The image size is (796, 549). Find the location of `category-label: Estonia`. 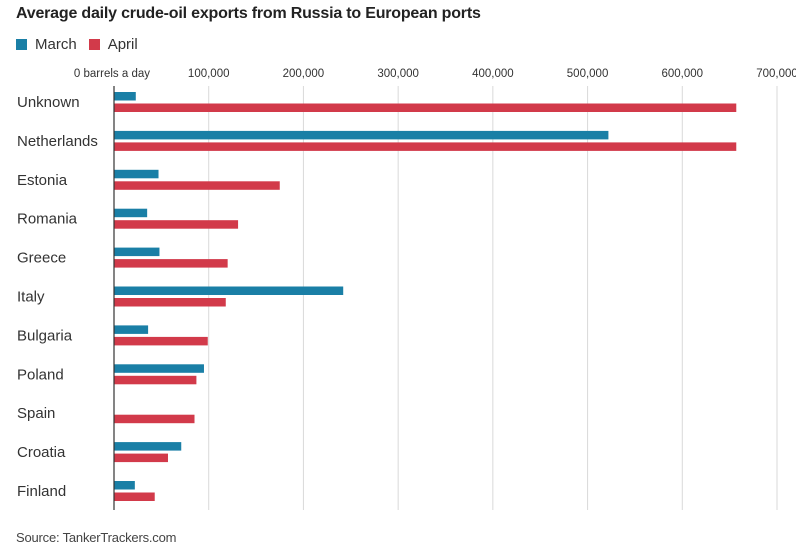

category-label: Estonia is located at coordinates (42, 180).